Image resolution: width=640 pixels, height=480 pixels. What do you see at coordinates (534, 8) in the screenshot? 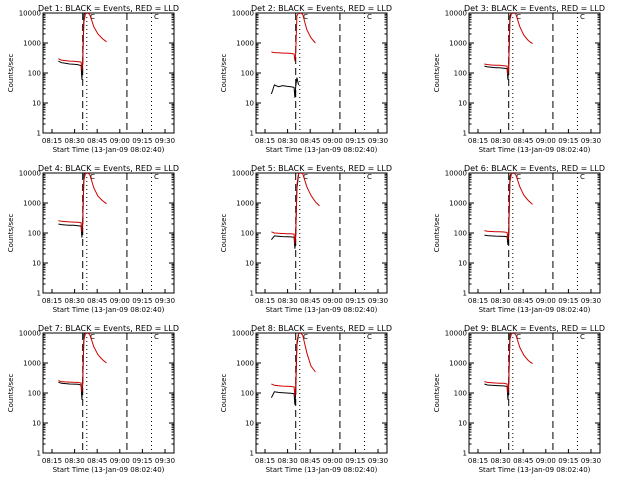
I see `panel-title: Det 3: BLACK = Events, RED = LLD` at bounding box center [534, 8].